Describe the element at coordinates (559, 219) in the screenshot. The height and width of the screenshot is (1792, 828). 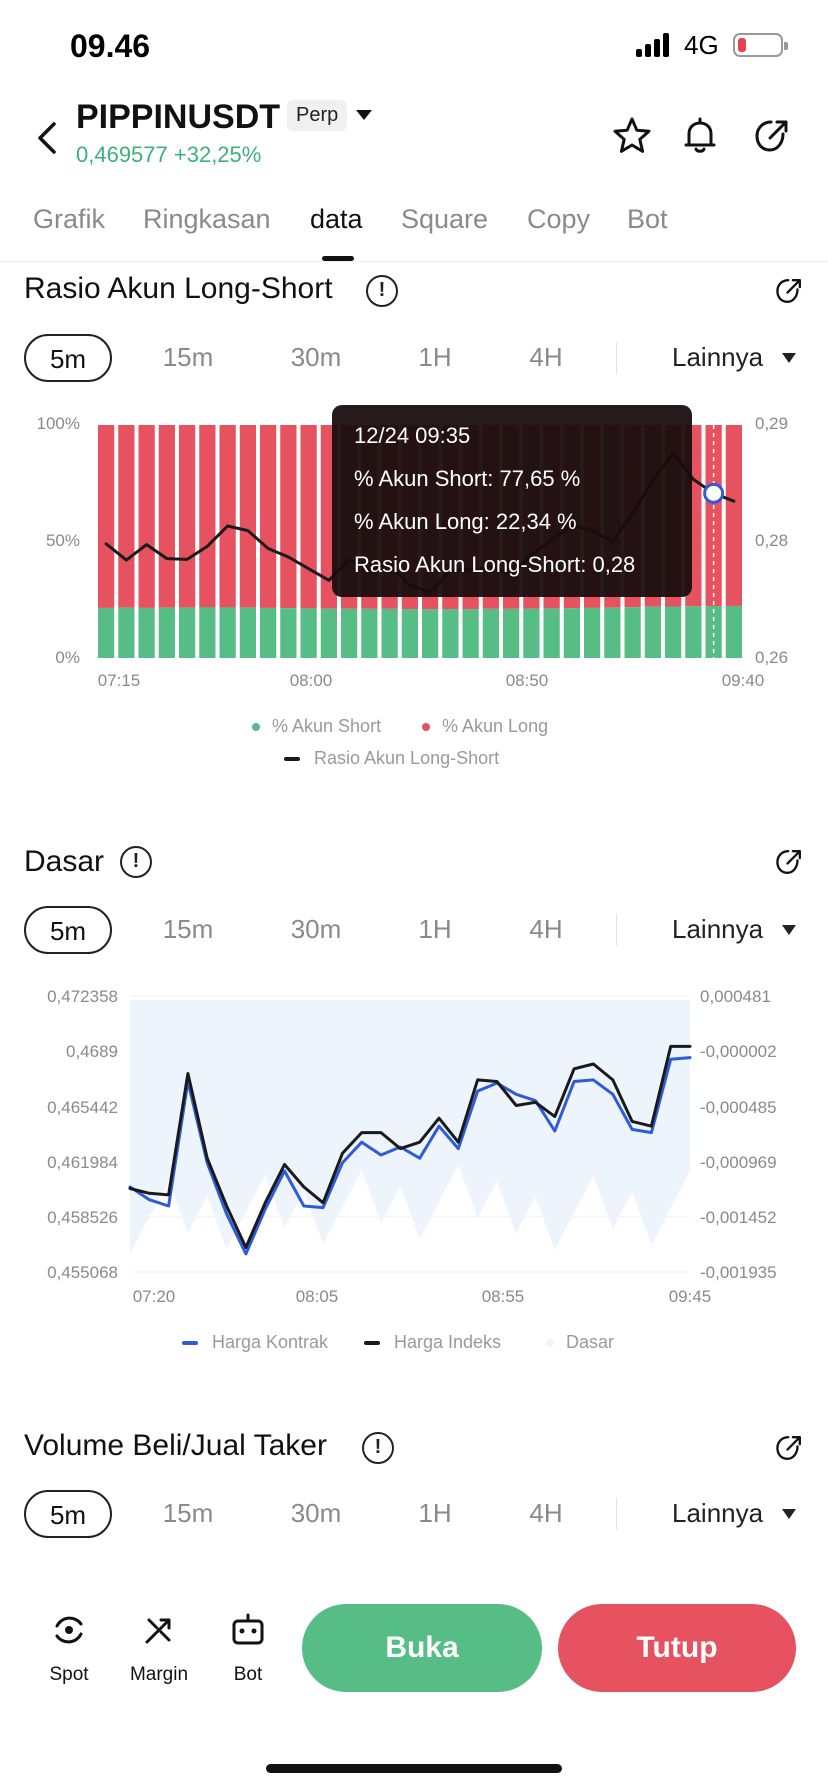
I see `tab-copy: Copy` at that location.